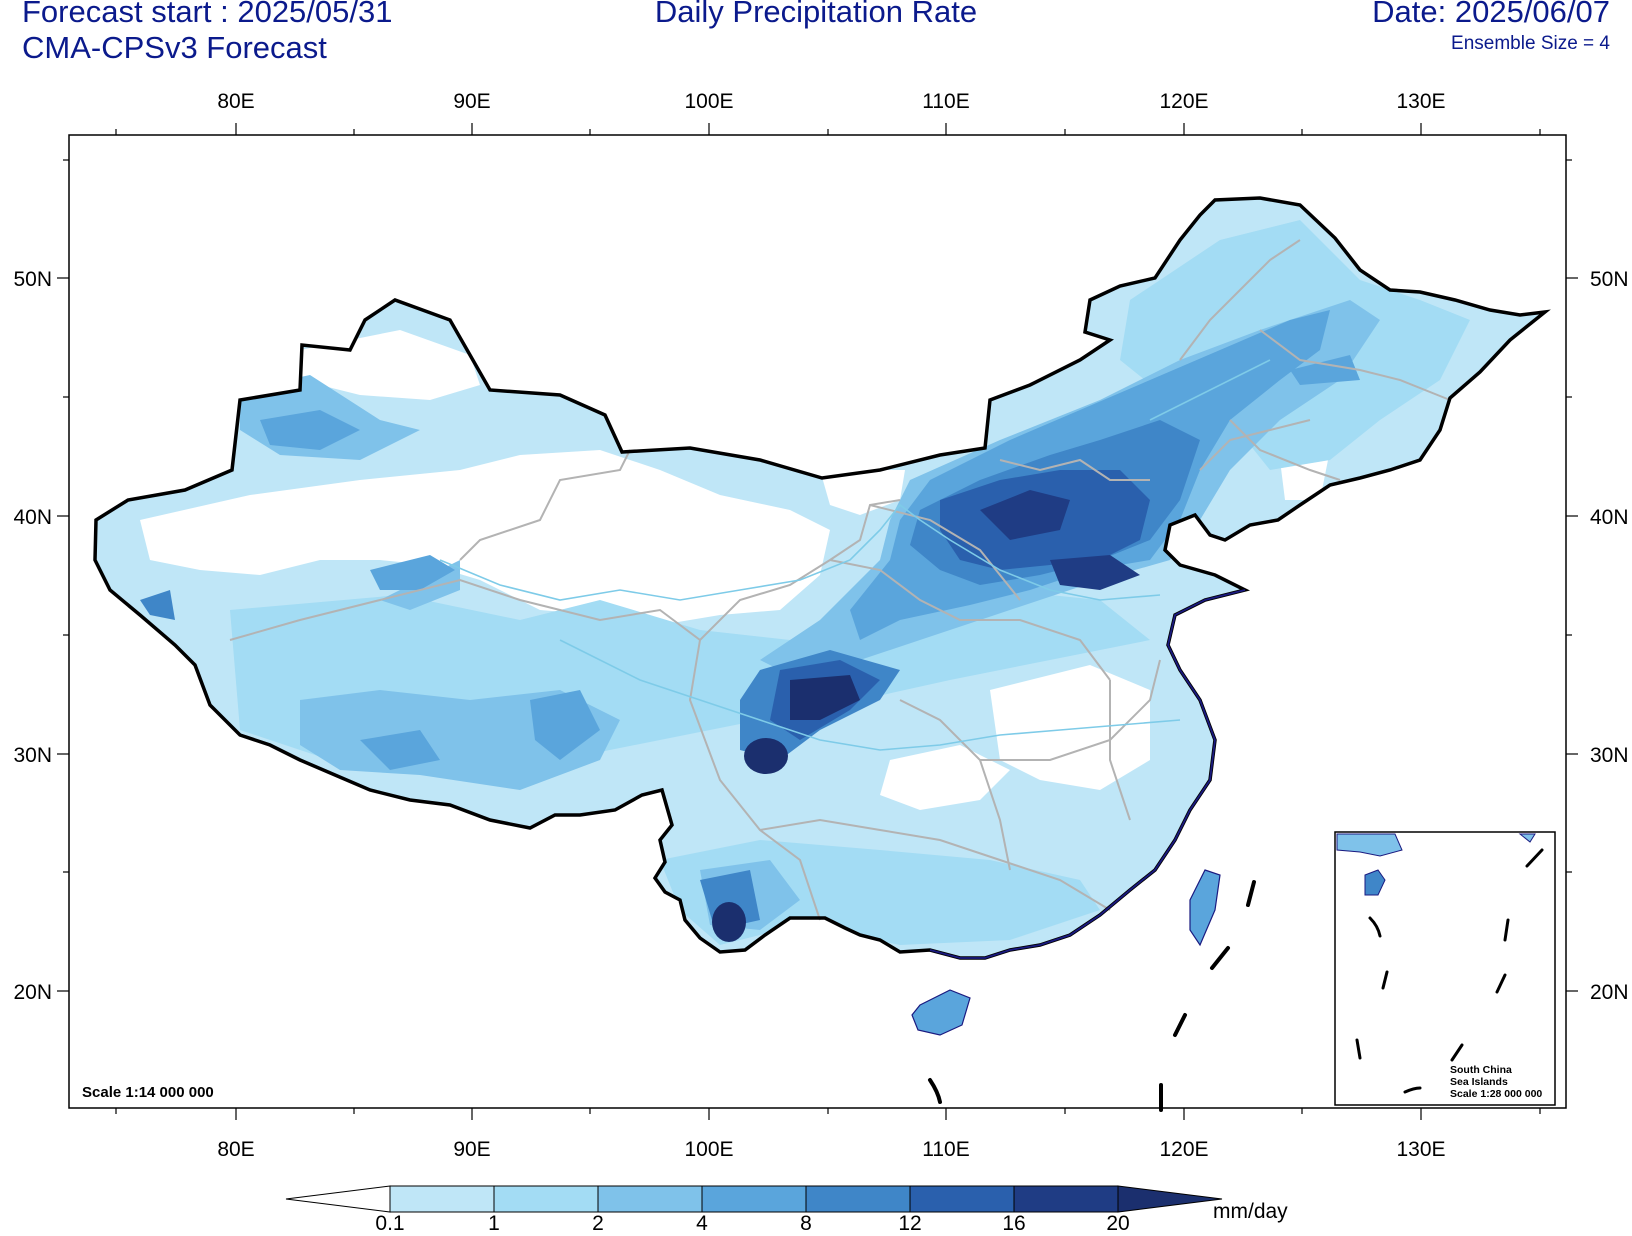 This screenshot has height=1236, width=1632. I want to click on colorbar-right-arrow, so click(1170, 1199).